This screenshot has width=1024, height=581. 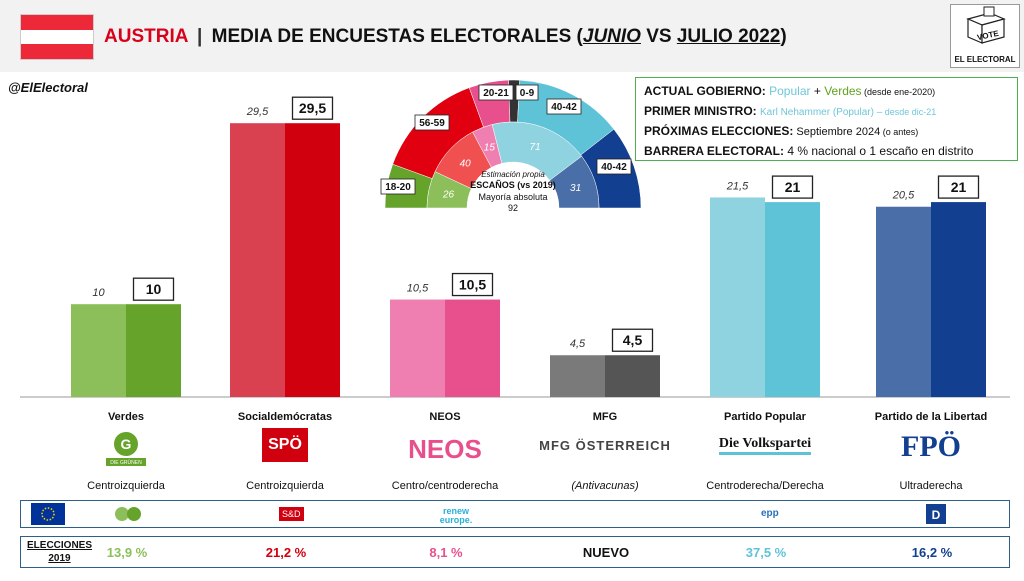 What do you see at coordinates (445, 486) in the screenshot?
I see `ideology-neos: Centro/centroderecha` at bounding box center [445, 486].